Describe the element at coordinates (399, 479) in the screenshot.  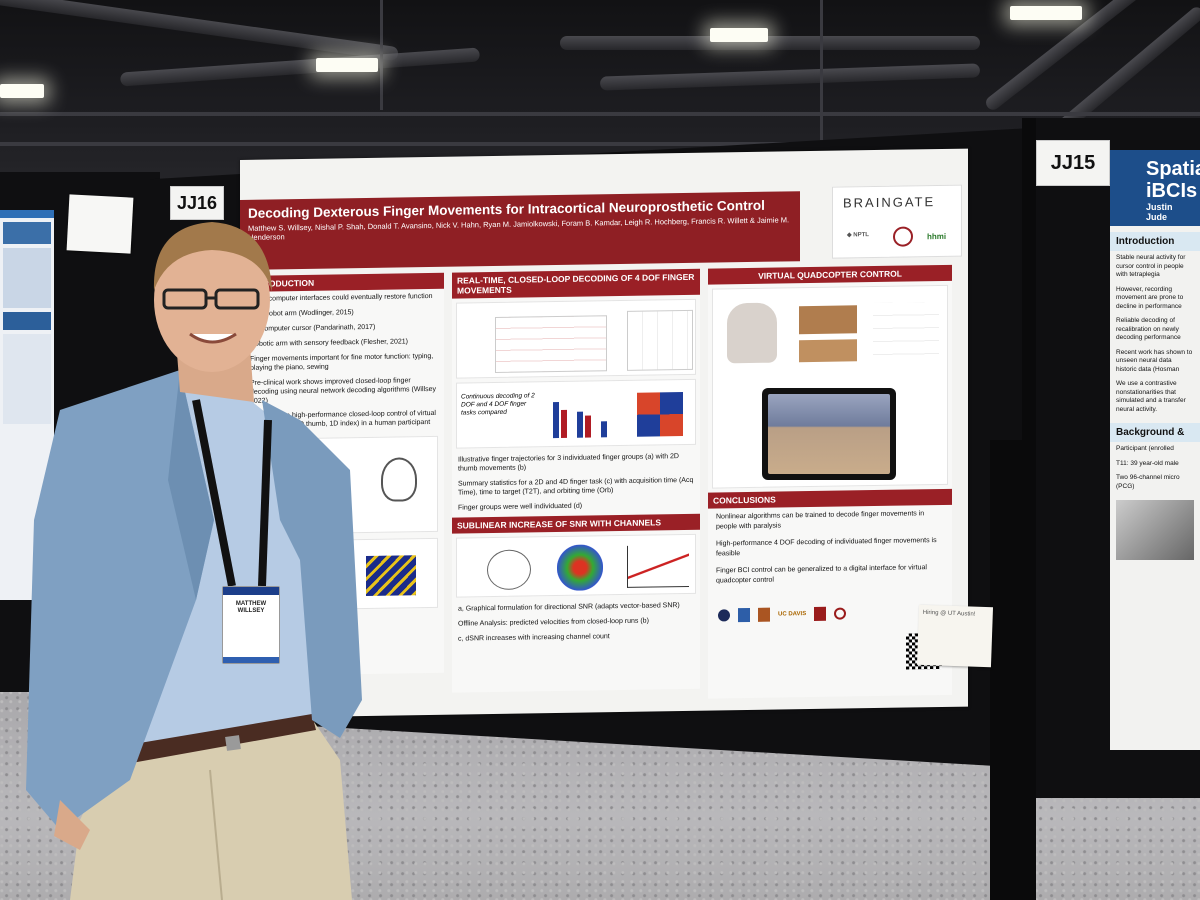
I see `head-diagram-icon` at that location.